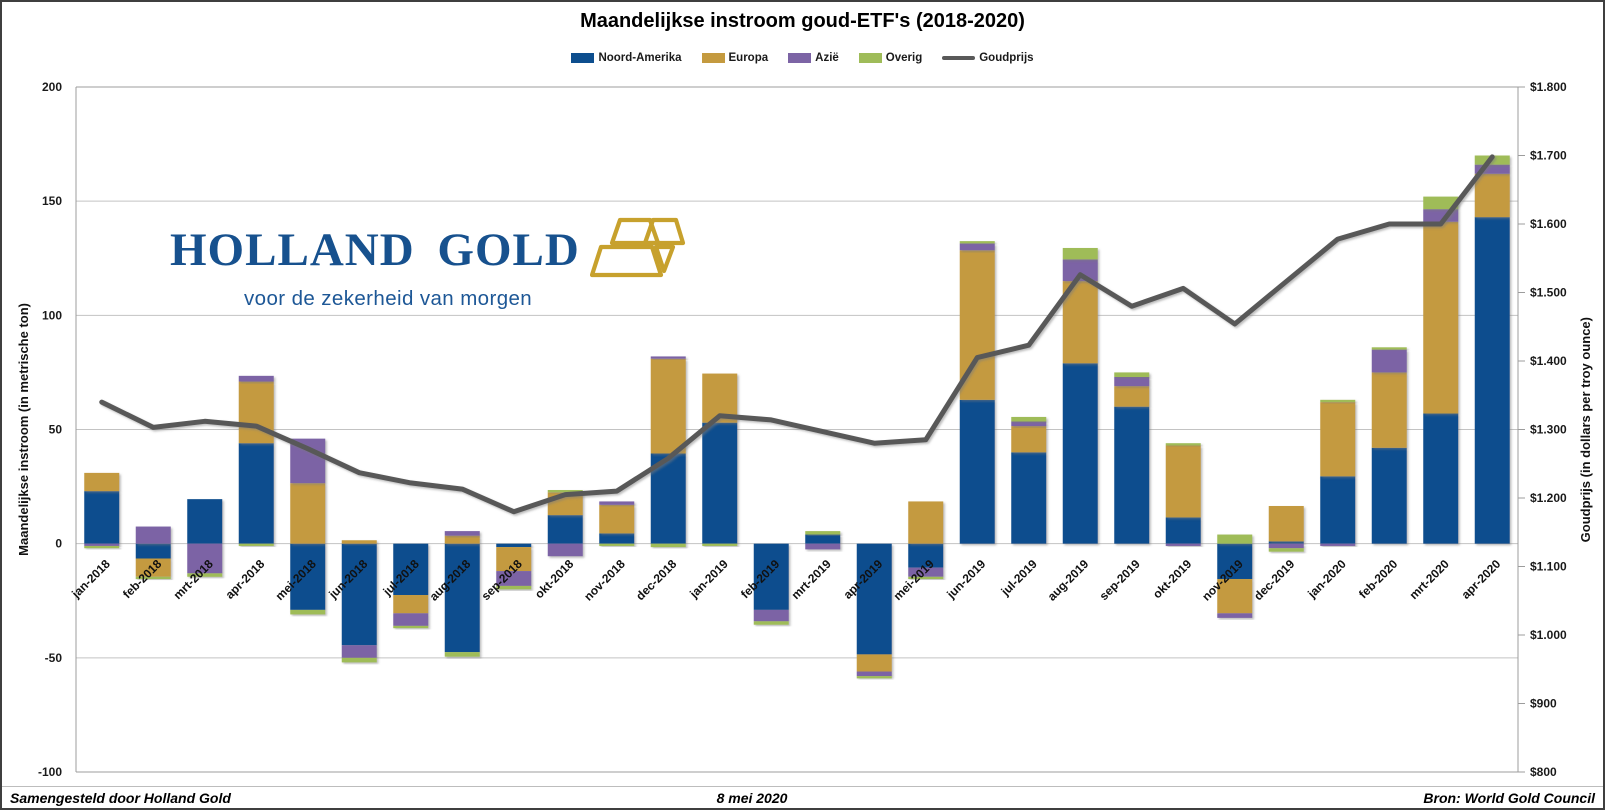  What do you see at coordinates (554, 579) in the screenshot?
I see `x-axis-label: okt-2018` at bounding box center [554, 579].